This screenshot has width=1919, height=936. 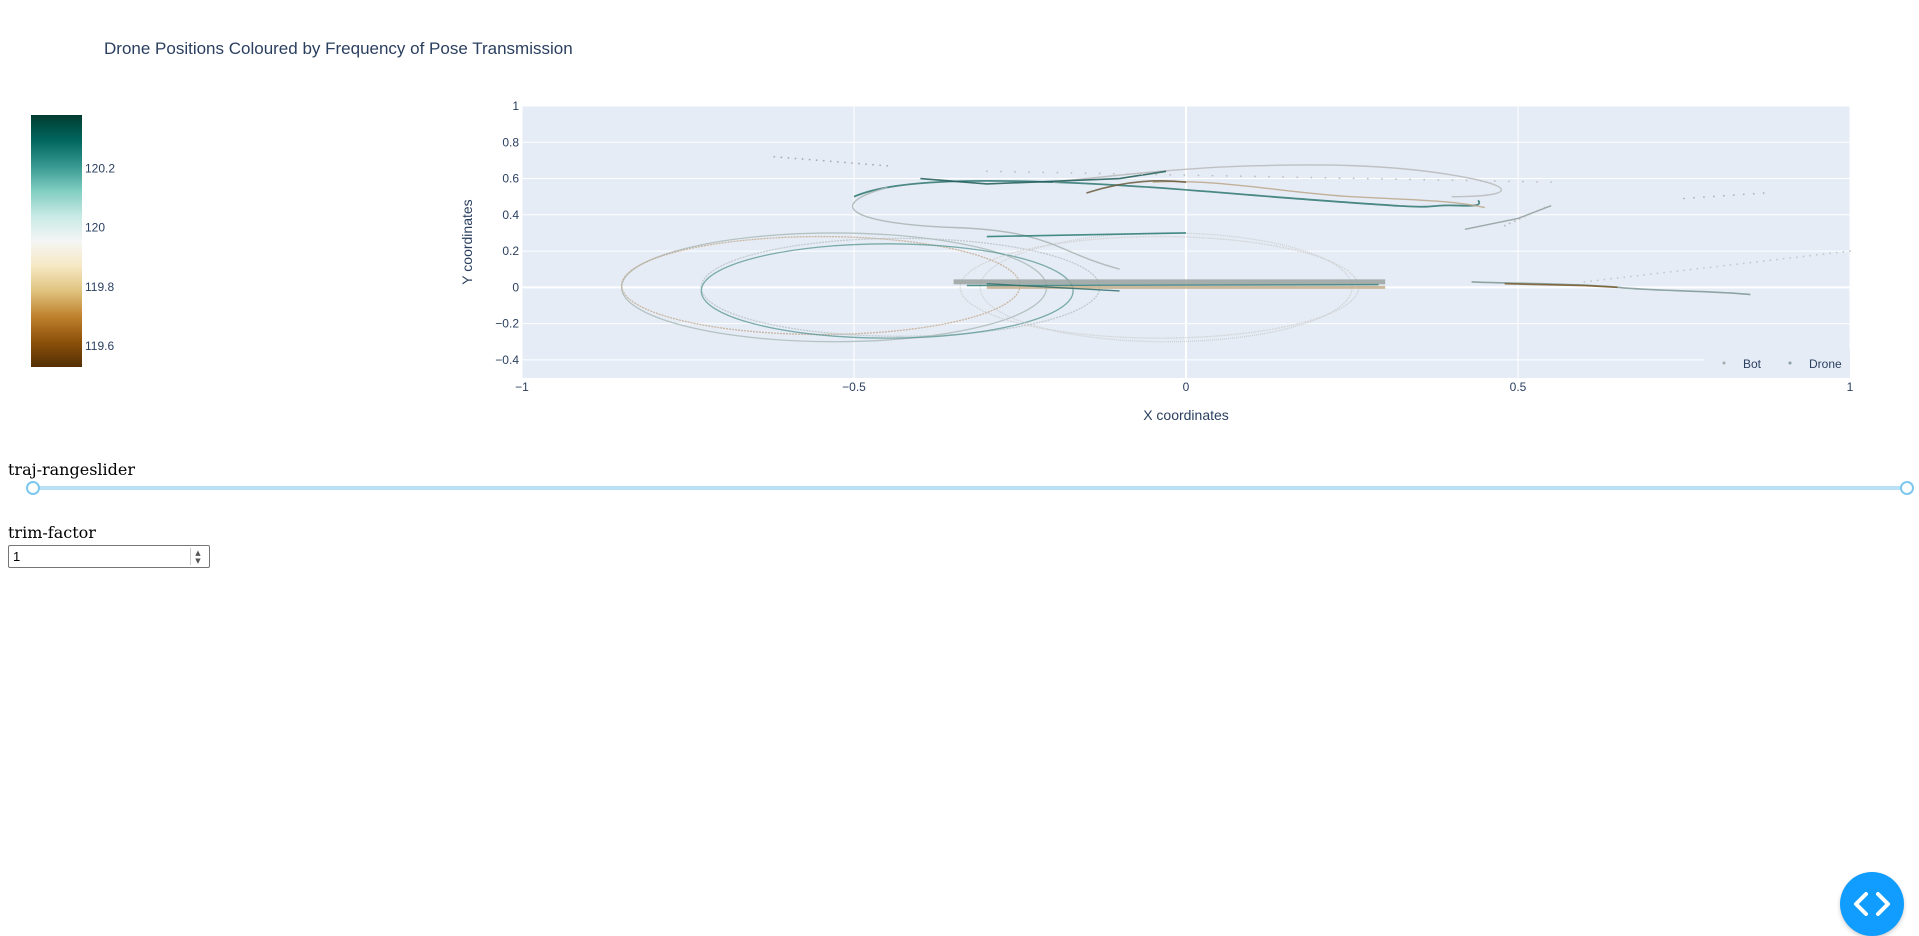 I want to click on legend-label-drone: Drone, so click(x=1825, y=364).